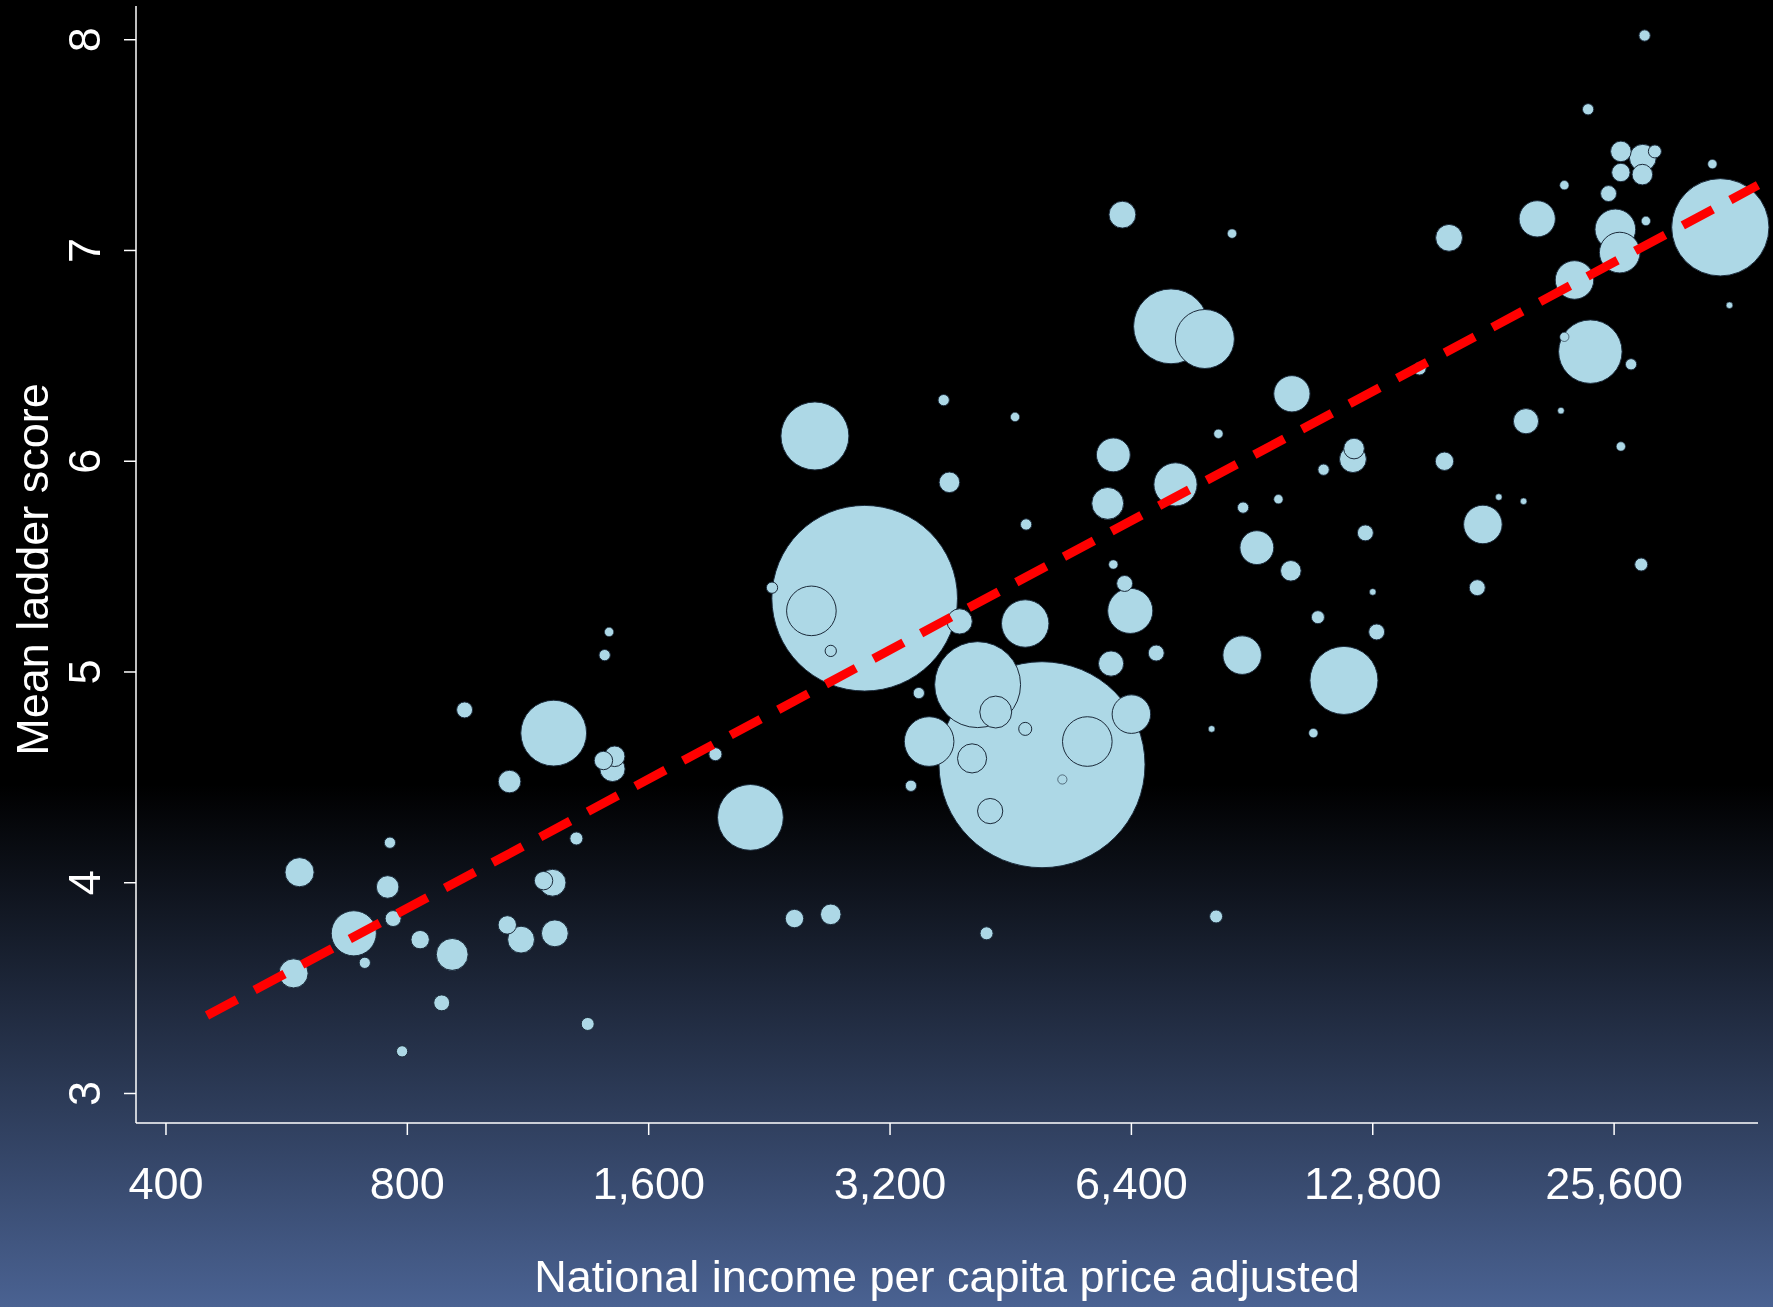 This screenshot has width=1773, height=1307. What do you see at coordinates (1372, 1183) in the screenshot?
I see `x-tick-label: 12,800` at bounding box center [1372, 1183].